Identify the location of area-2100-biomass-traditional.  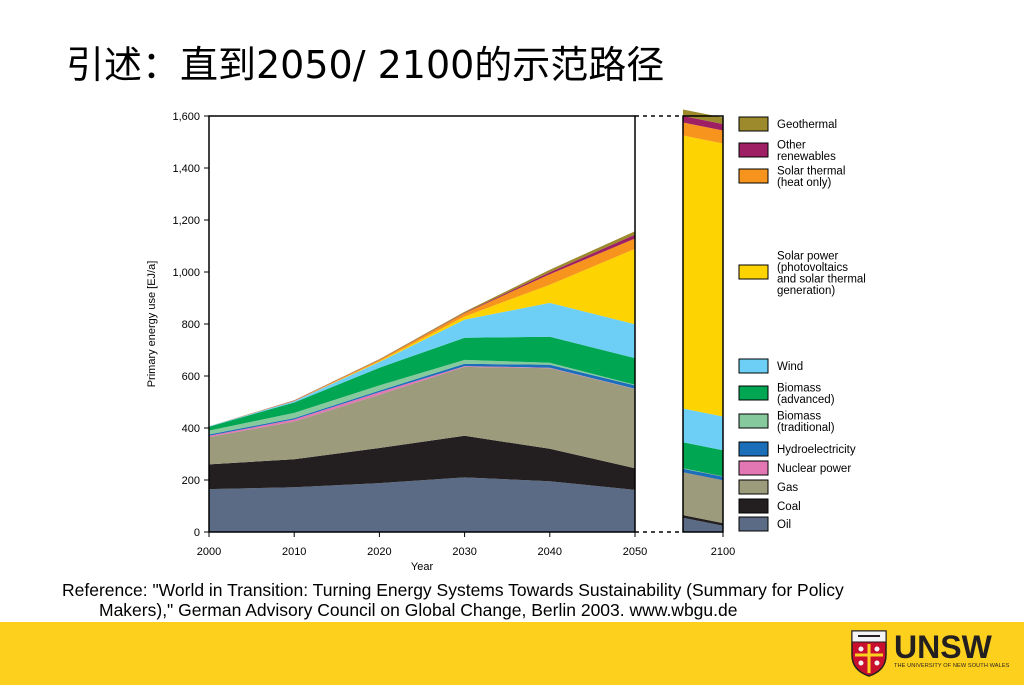
(703, 472).